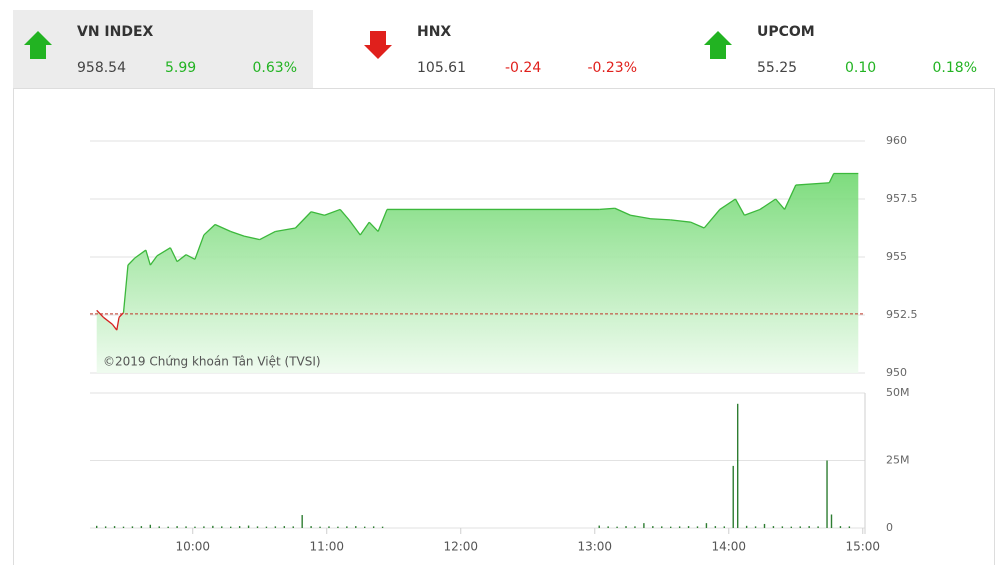 Image resolution: width=1004 pixels, height=569 pixels. Describe the element at coordinates (896, 372) in the screenshot. I see `y-tick-label: 950` at that location.